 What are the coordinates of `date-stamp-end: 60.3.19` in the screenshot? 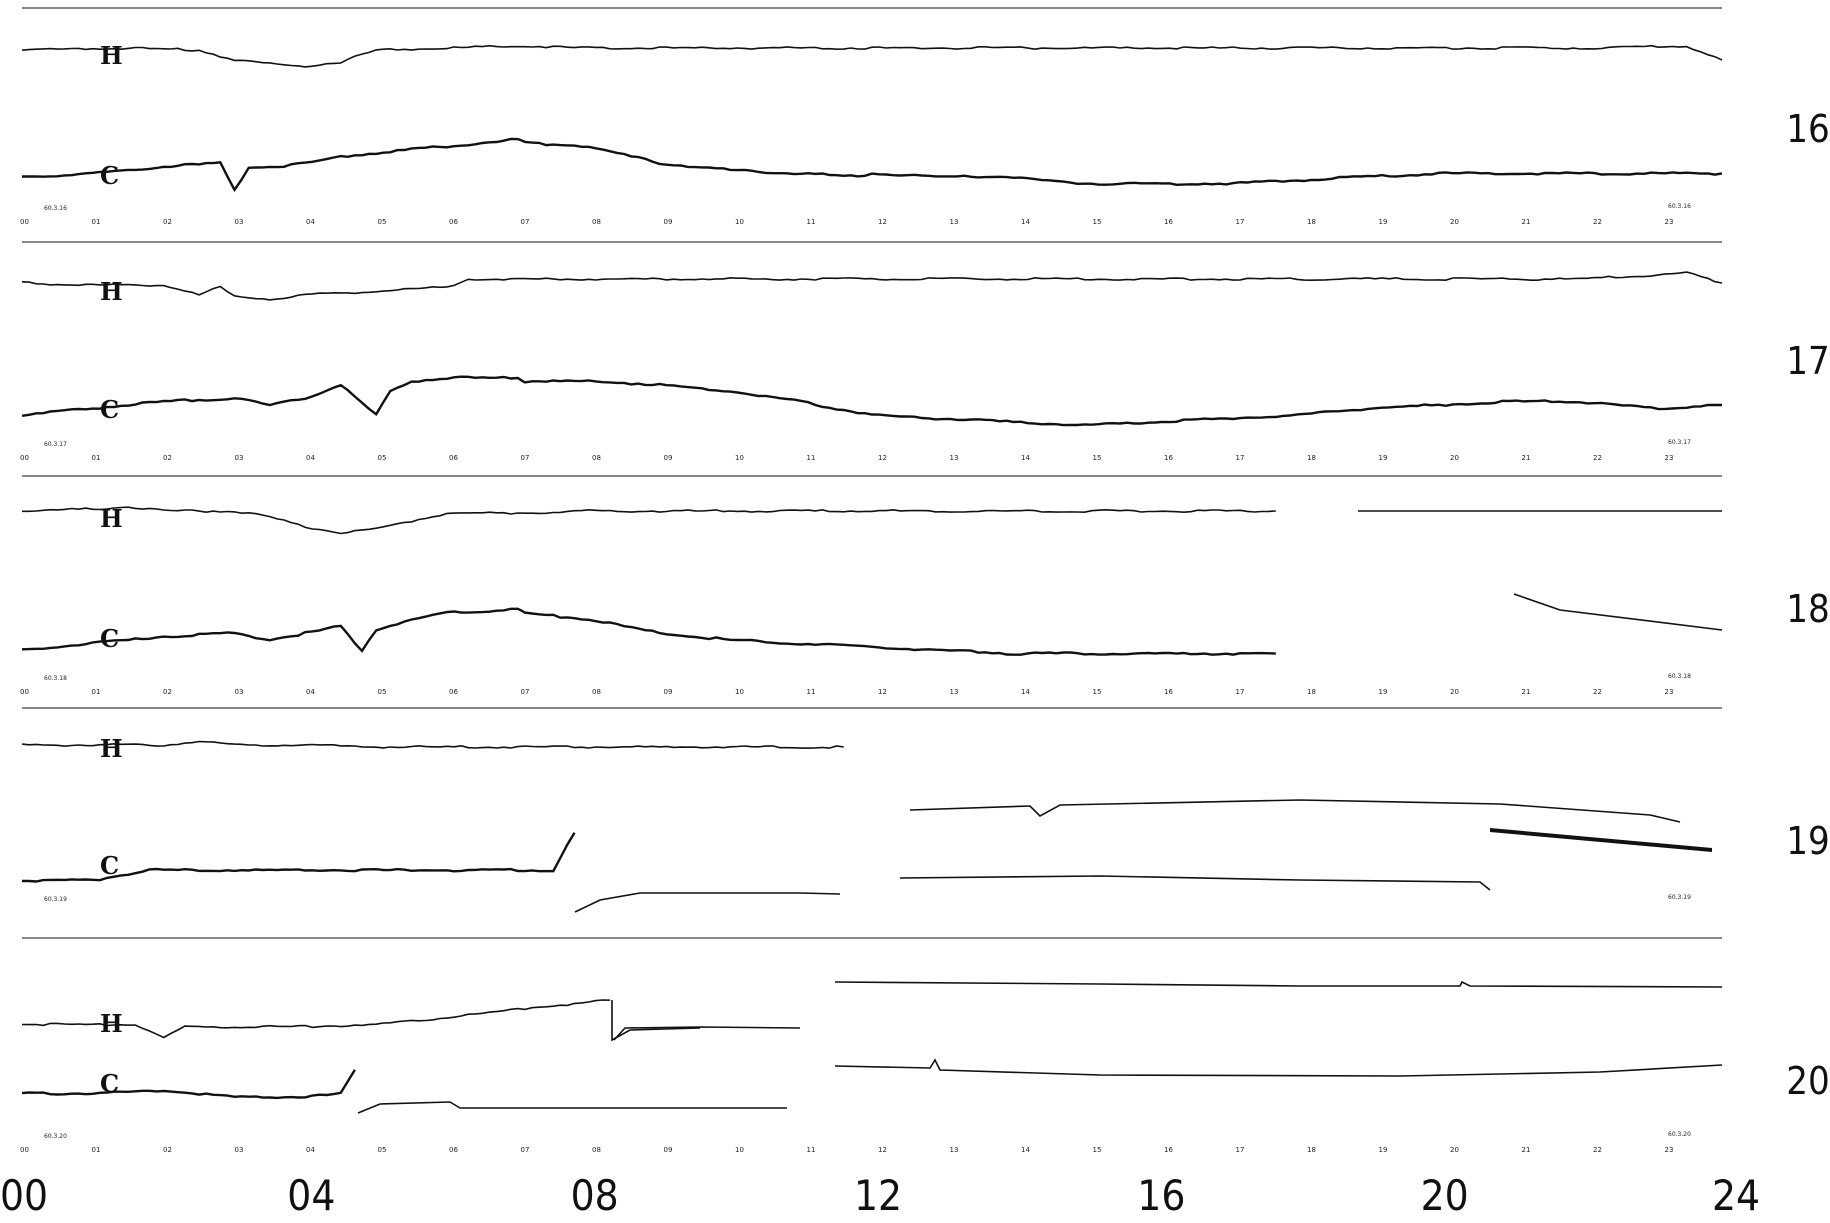 It's located at (1679, 897).